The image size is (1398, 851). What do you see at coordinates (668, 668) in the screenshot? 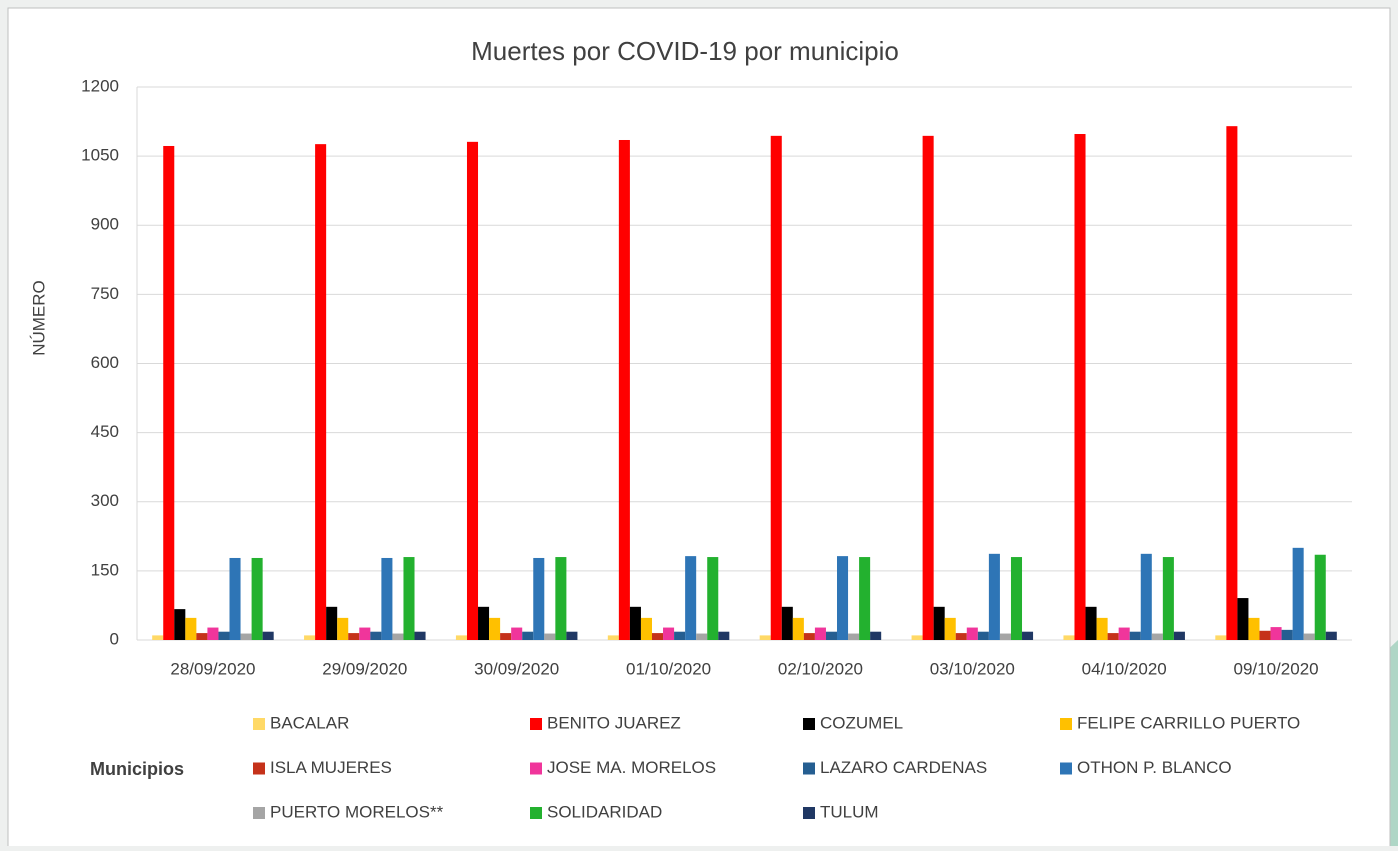
I see `x-tick-label: 01/10/2020` at bounding box center [668, 668].